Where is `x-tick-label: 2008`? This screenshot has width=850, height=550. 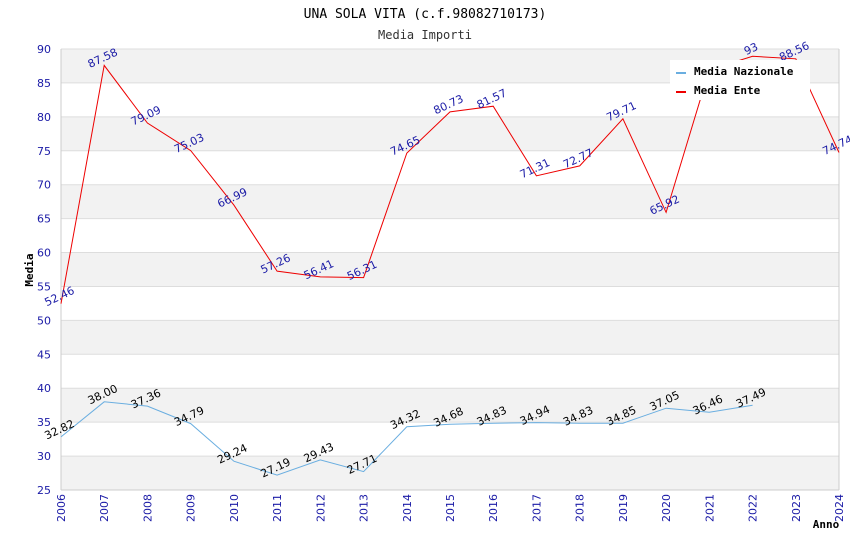
x-tick-label: 2008 is located at coordinates (147, 508).